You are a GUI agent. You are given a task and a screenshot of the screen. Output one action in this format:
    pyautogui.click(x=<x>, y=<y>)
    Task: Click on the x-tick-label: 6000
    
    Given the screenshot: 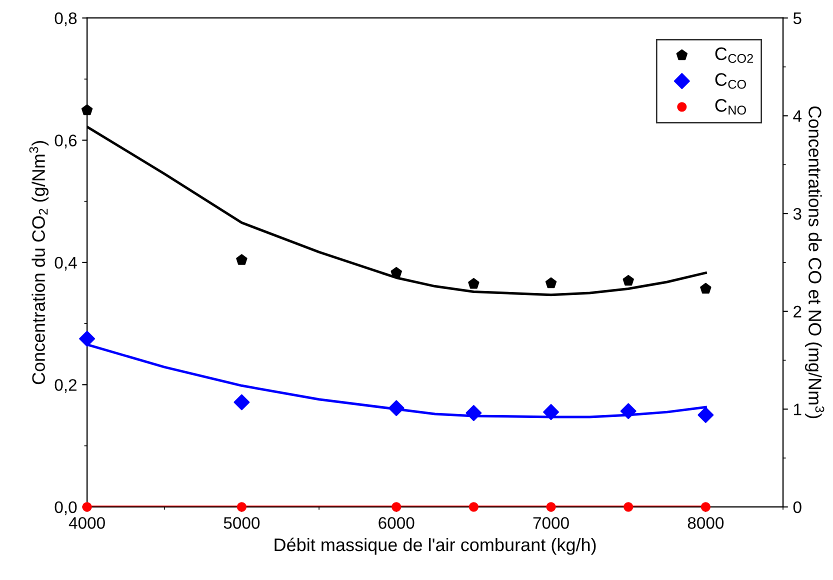 What is the action you would take?
    pyautogui.click(x=396, y=523)
    